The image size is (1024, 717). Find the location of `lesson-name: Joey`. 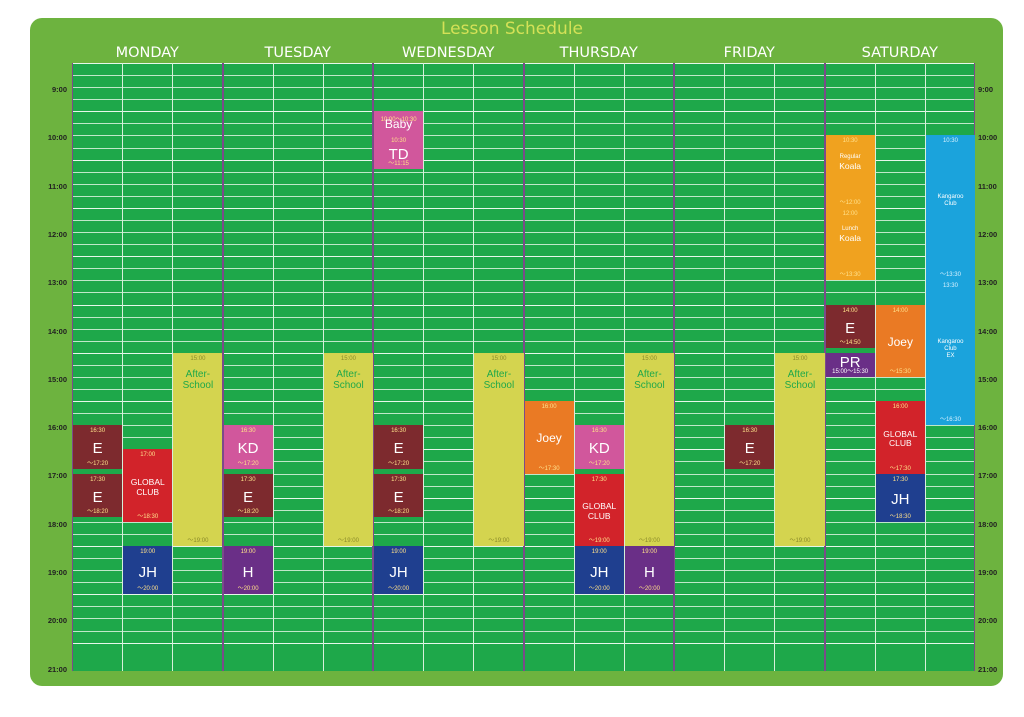

lesson-name: Joey is located at coordinates (900, 341).